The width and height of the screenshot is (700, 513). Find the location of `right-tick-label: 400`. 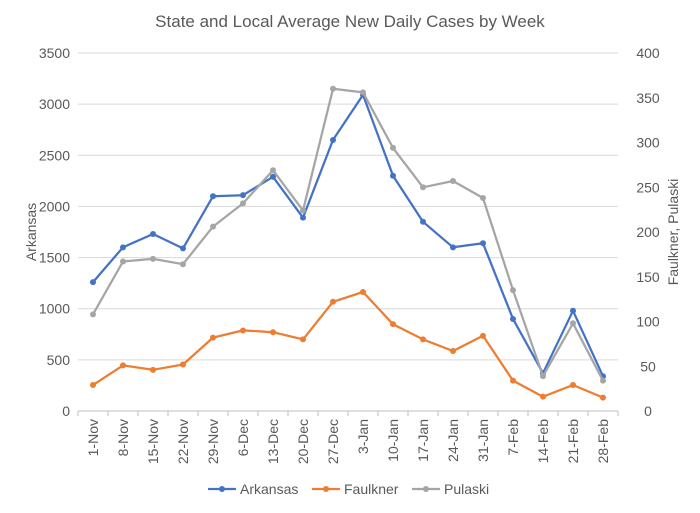

right-tick-label: 400 is located at coordinates (648, 53).